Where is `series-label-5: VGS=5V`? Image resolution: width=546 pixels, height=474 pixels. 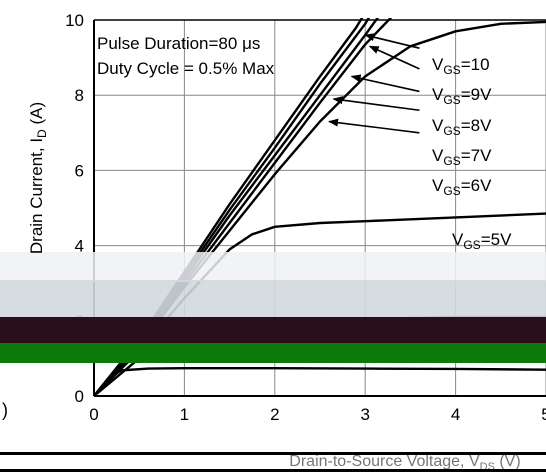
series-label-5: VGS=5V is located at coordinates (482, 241).